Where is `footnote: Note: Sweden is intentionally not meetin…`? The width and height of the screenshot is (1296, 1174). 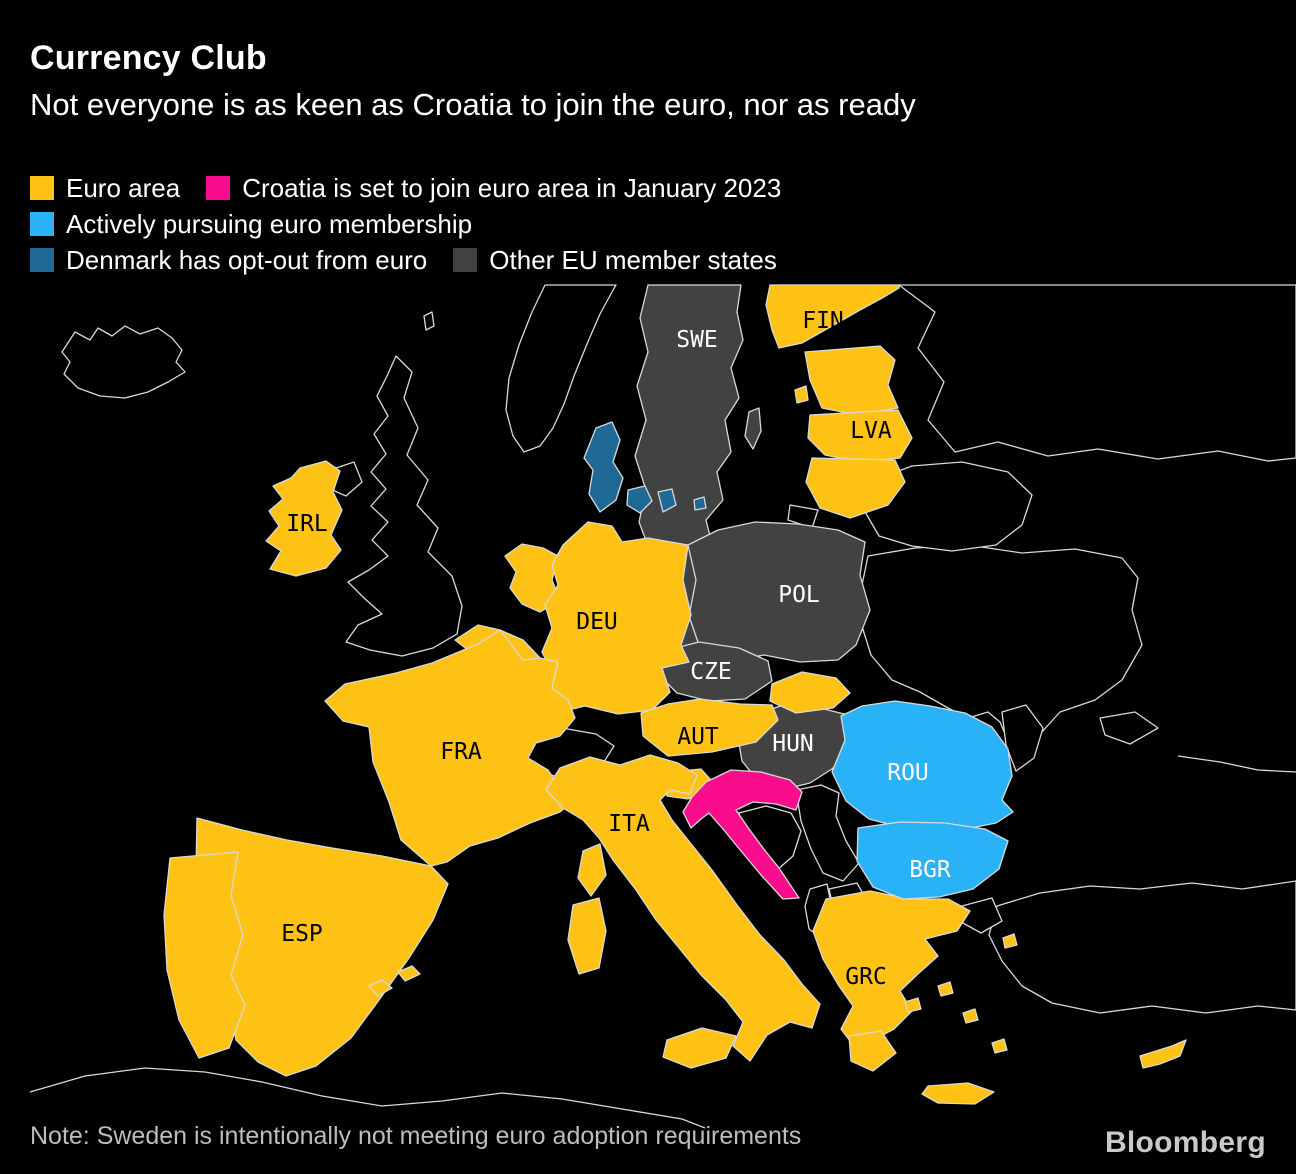
footnote: Note: Sweden is intentionally not meetin… is located at coordinates (416, 1136).